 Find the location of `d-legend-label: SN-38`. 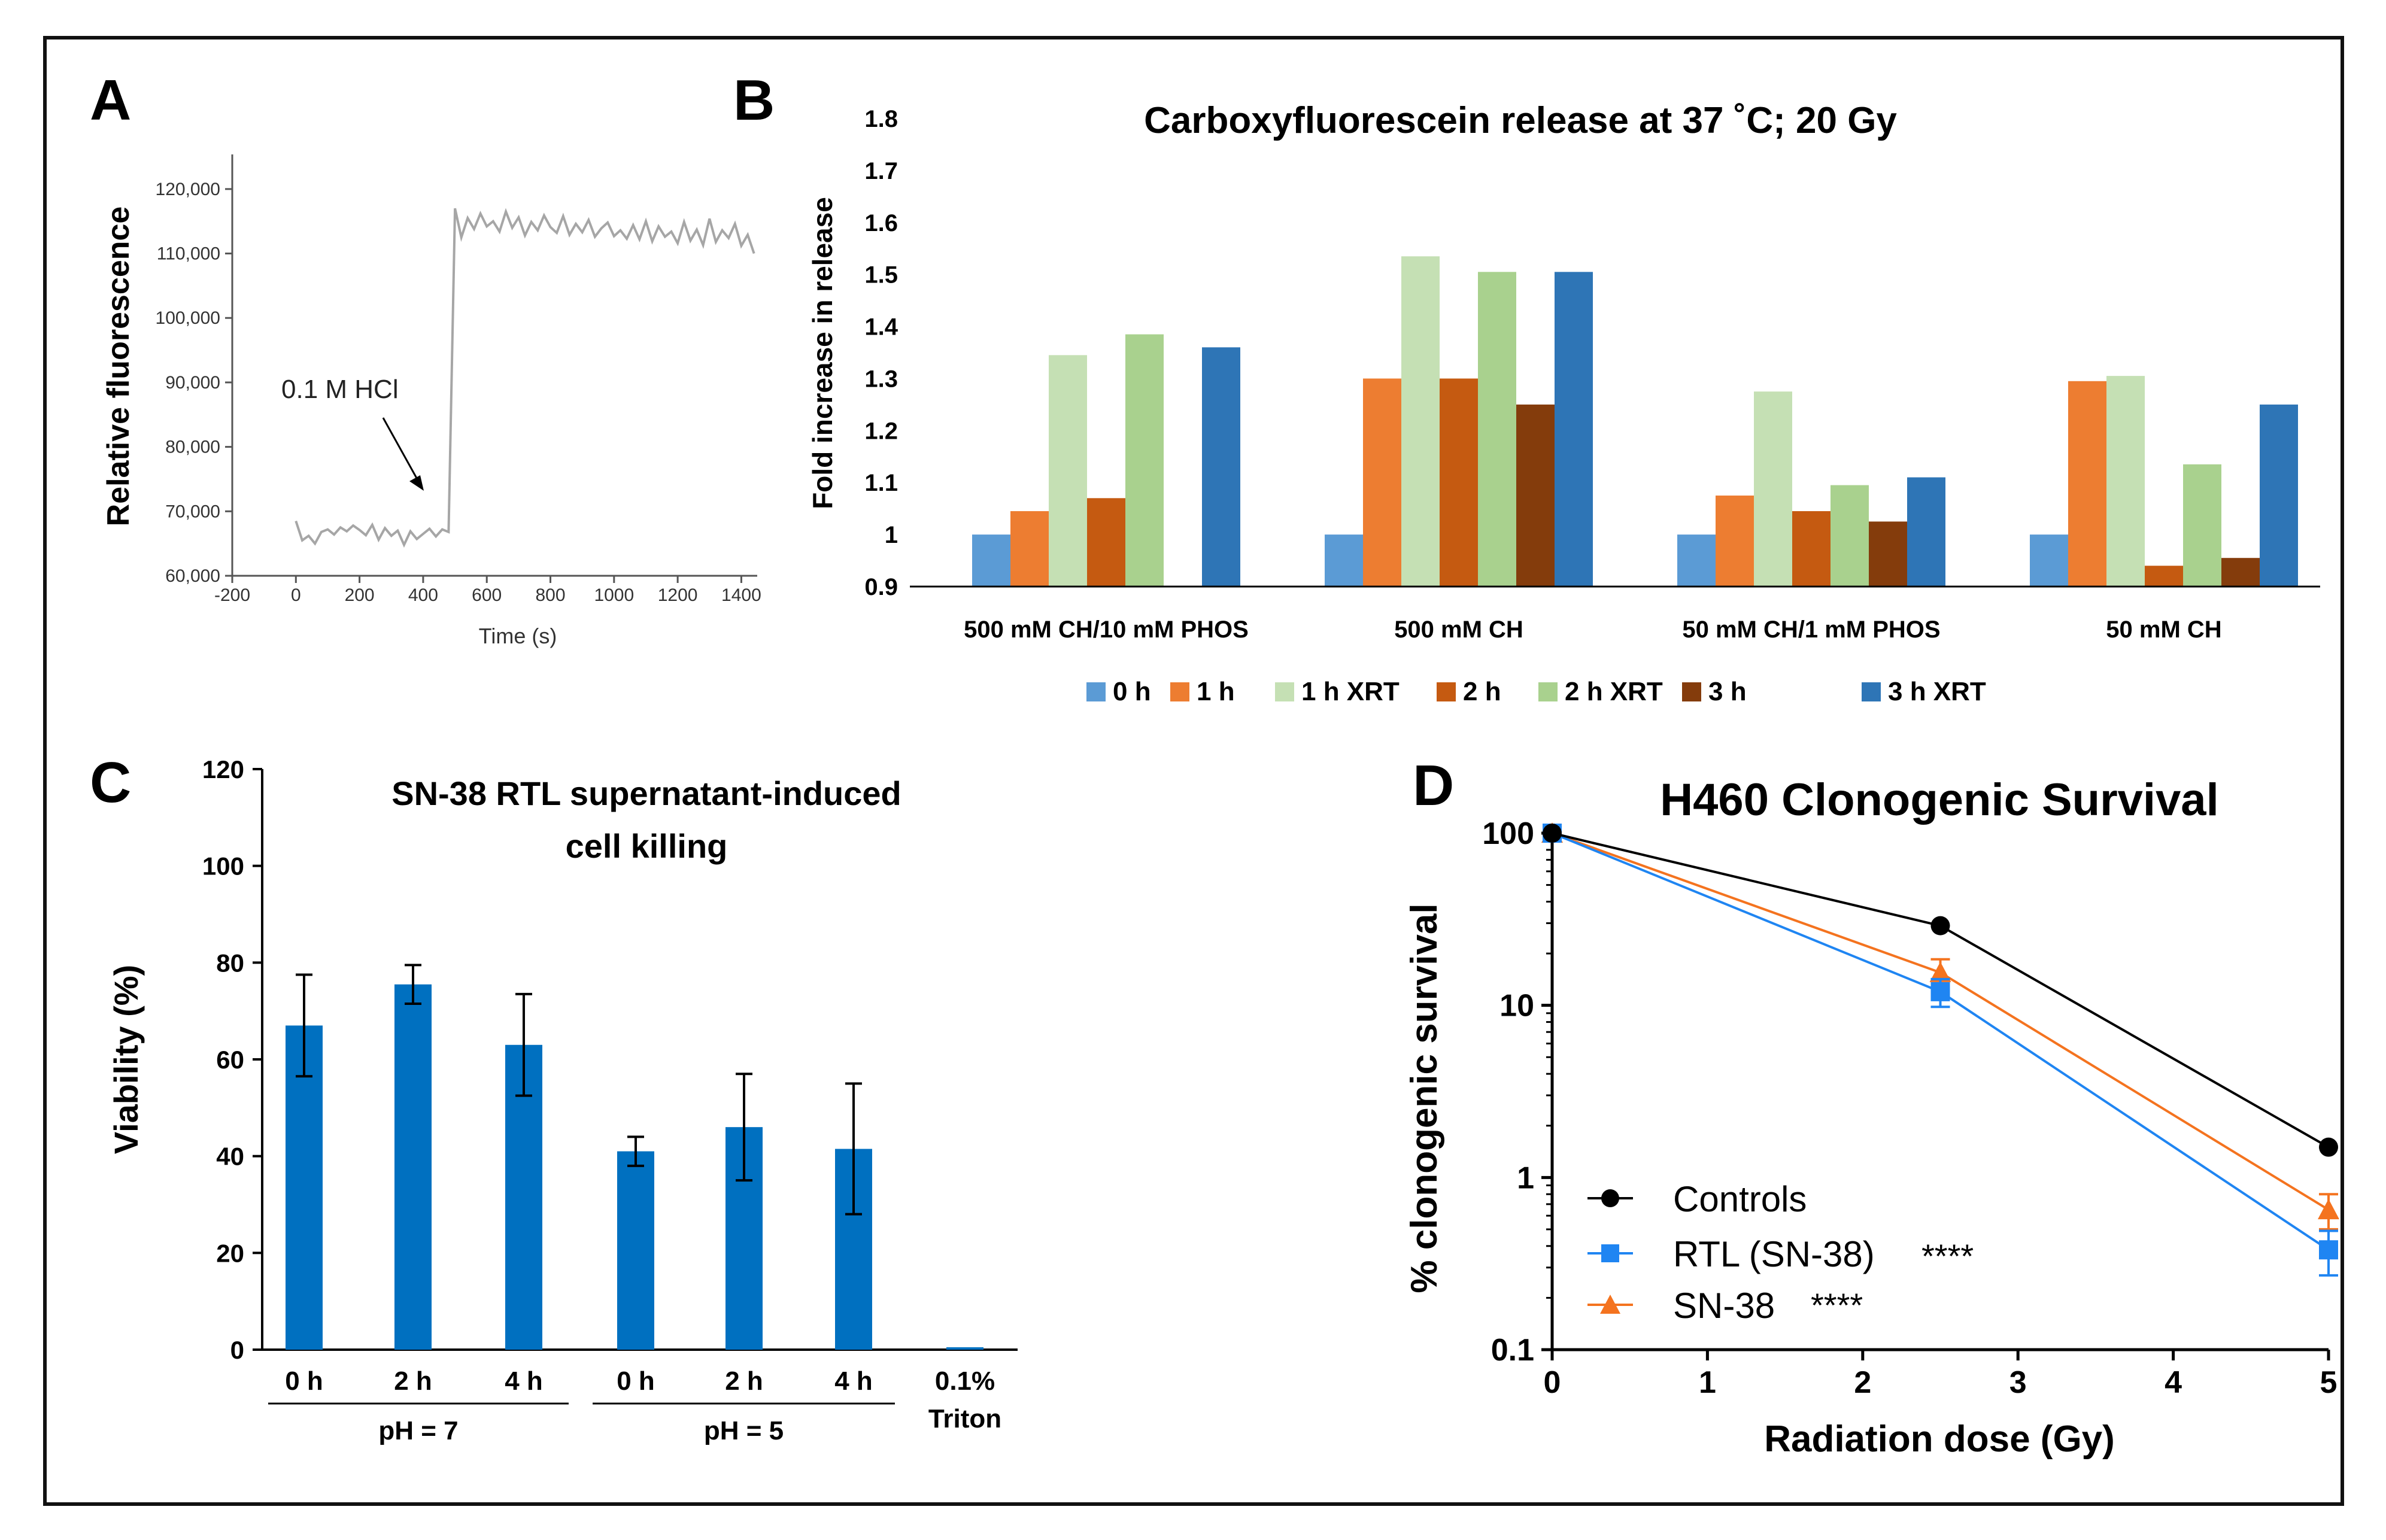

d-legend-label: SN-38 is located at coordinates (1724, 1306).